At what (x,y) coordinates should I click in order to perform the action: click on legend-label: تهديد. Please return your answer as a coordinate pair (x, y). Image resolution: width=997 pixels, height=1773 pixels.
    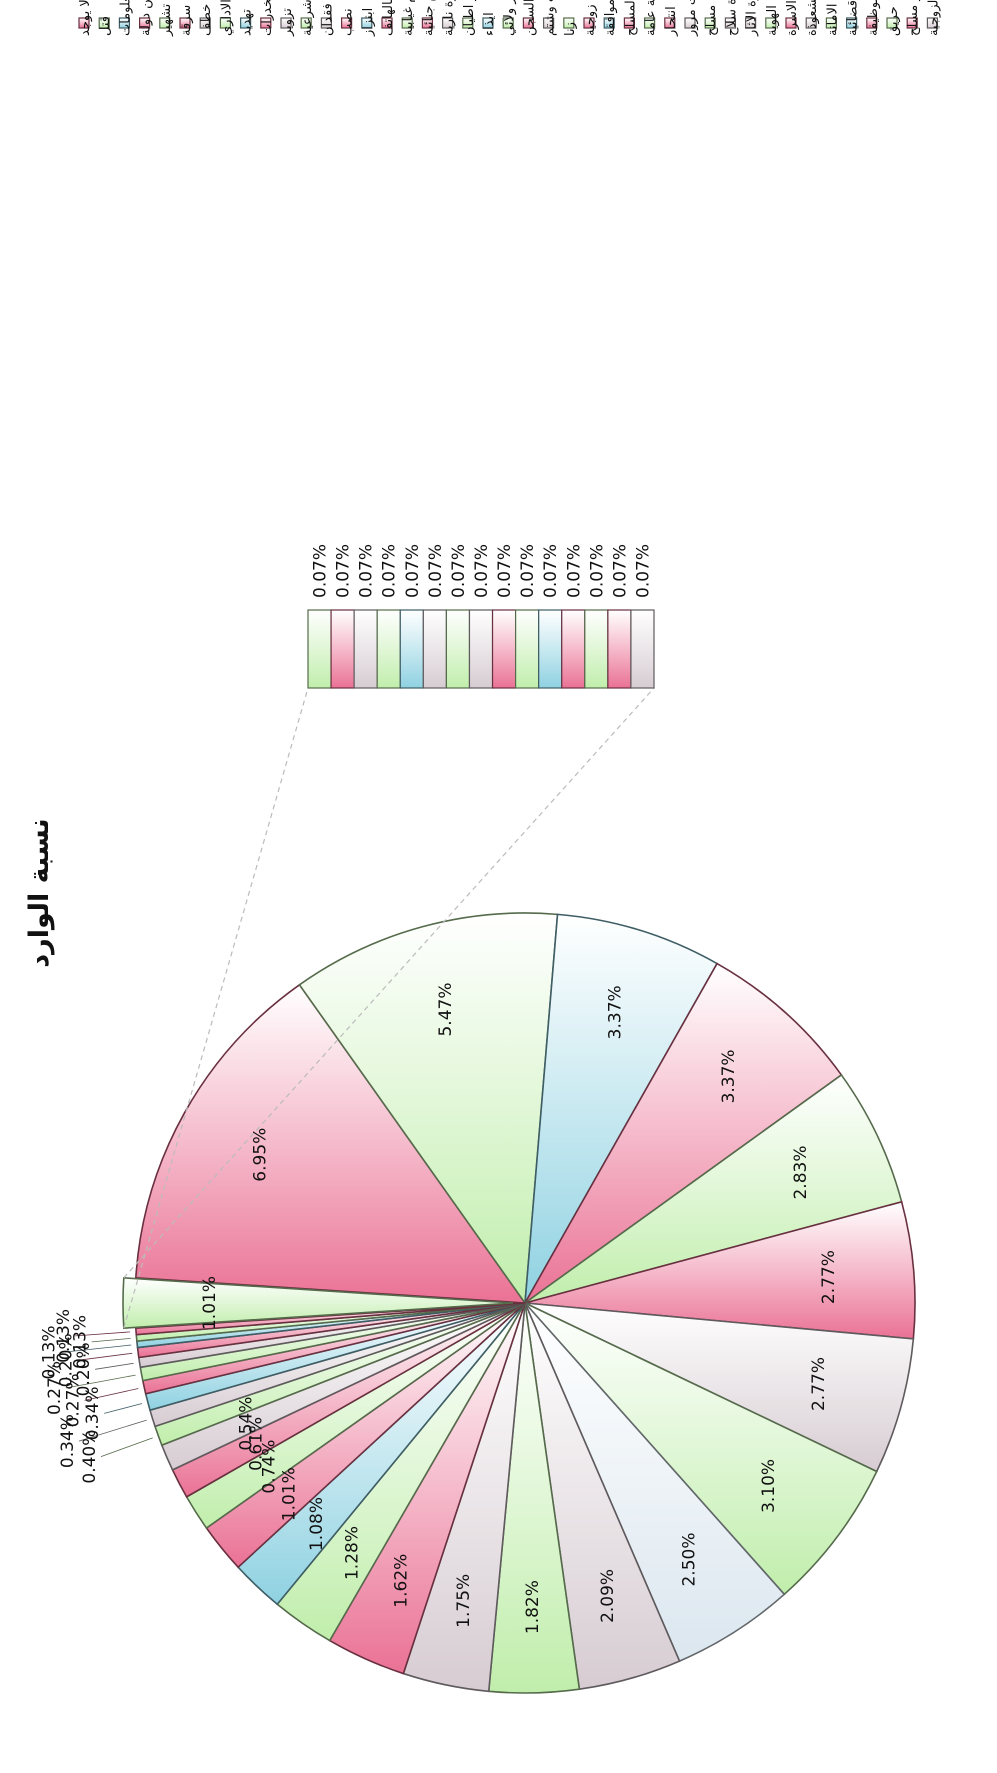
    Looking at the image, I should click on (247, 22).